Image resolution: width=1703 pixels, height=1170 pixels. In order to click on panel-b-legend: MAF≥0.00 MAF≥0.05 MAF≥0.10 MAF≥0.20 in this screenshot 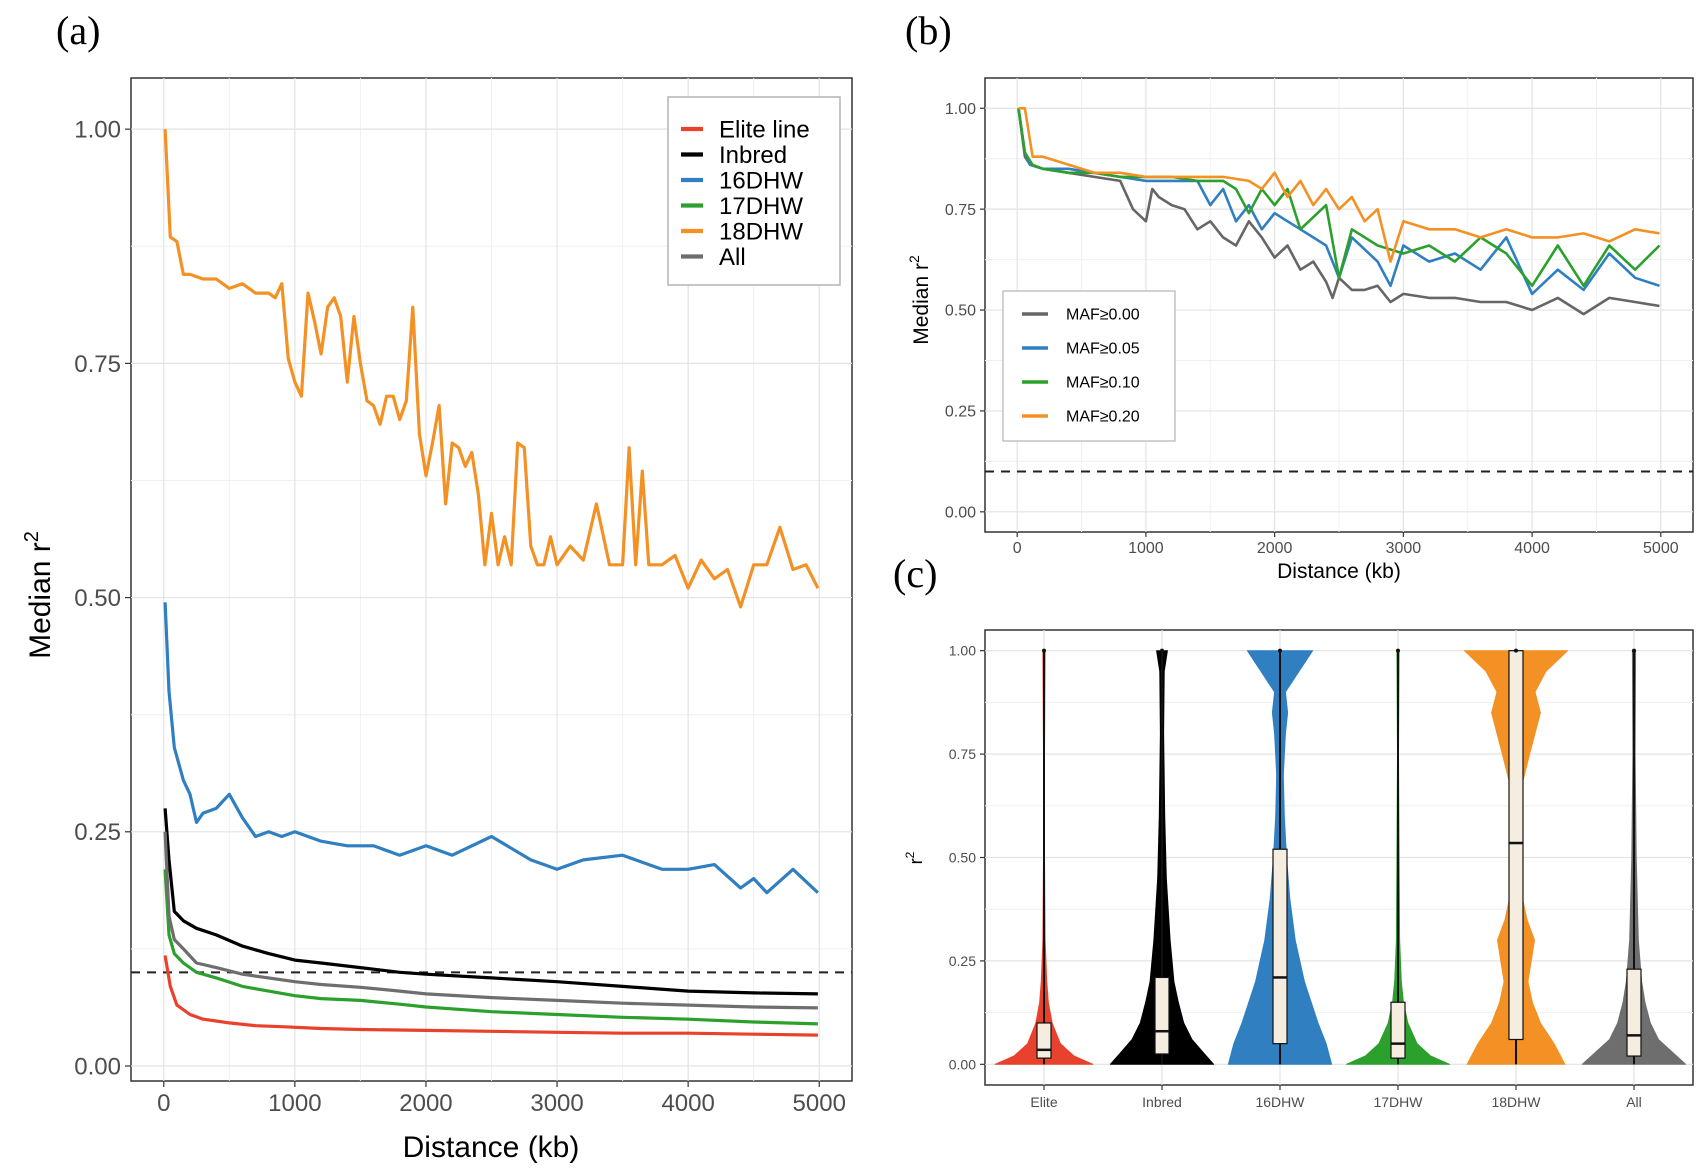, I will do `click(1089, 366)`.